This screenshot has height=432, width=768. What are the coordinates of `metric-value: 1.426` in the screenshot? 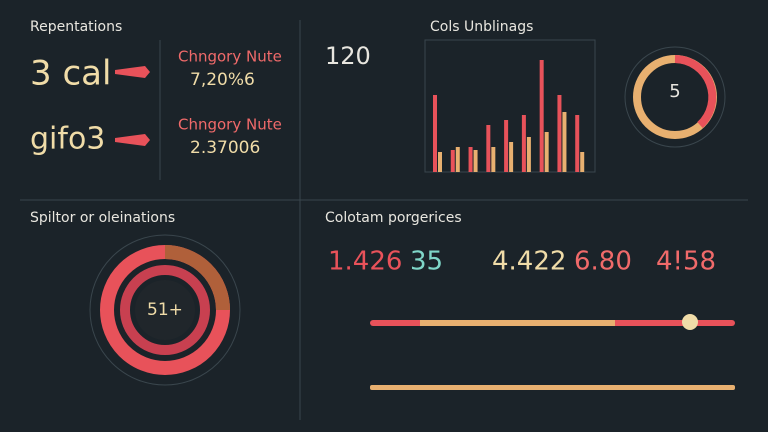 It's located at (365, 262).